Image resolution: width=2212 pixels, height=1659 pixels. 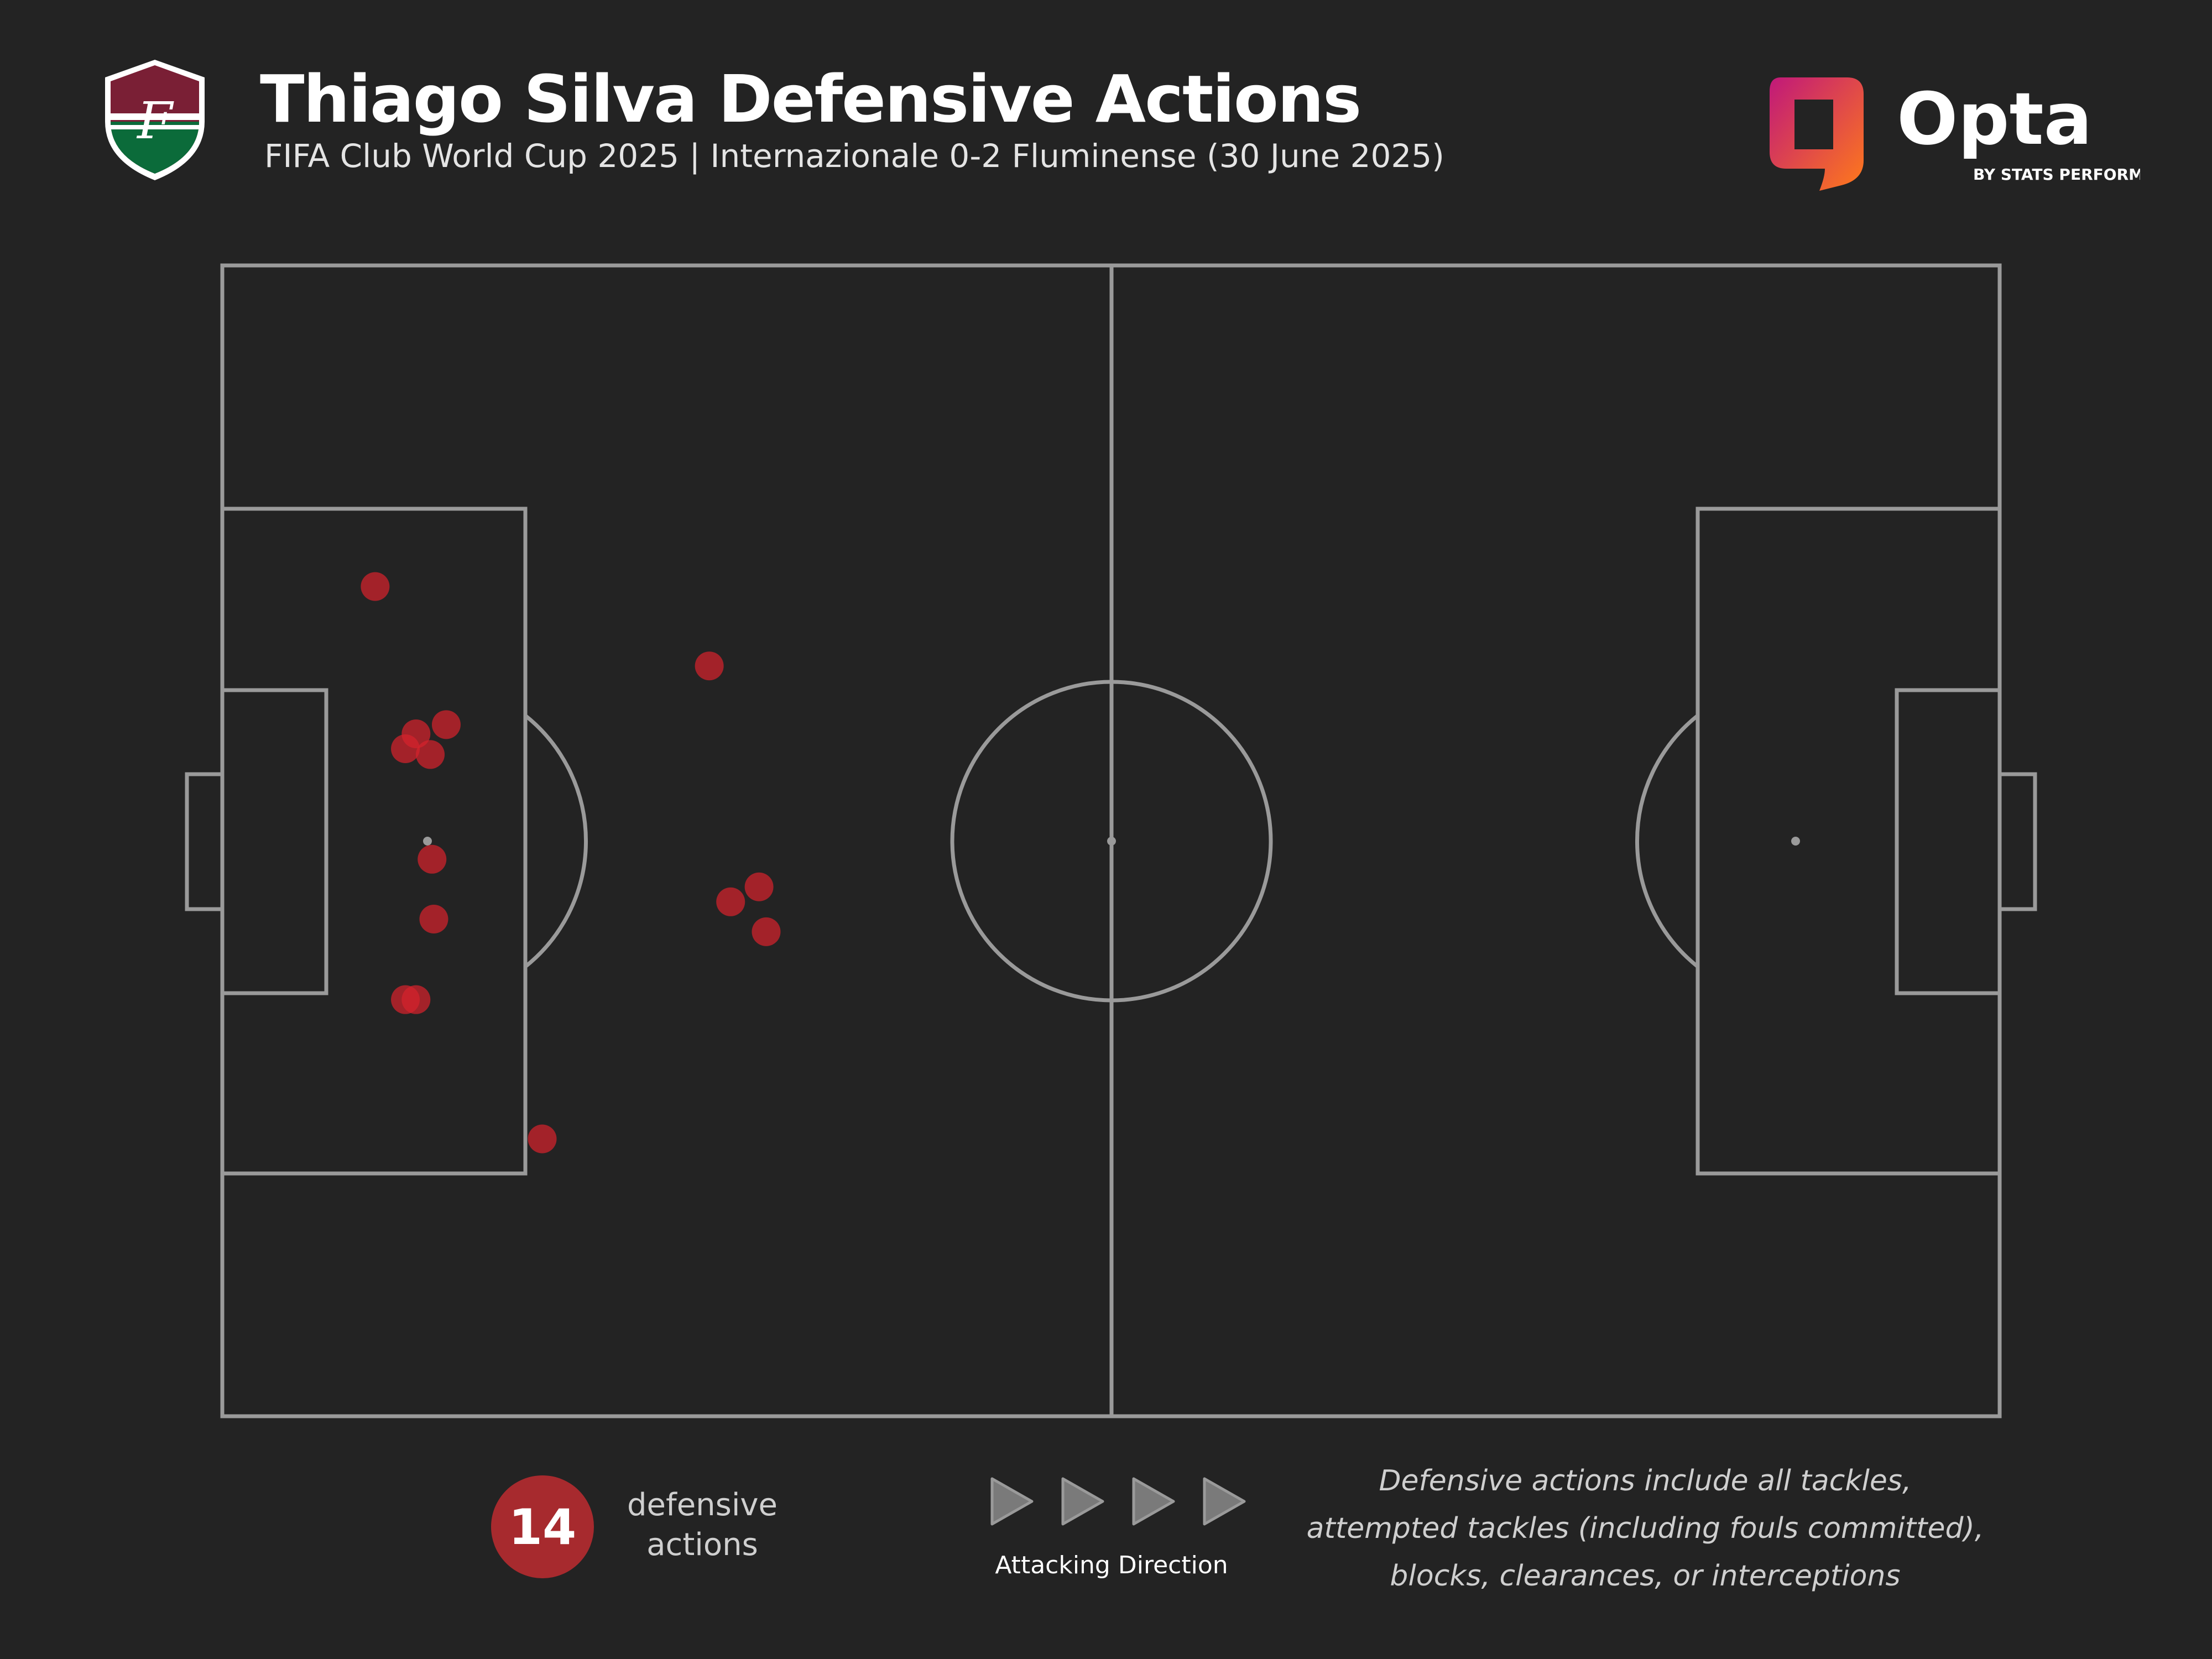 What do you see at coordinates (556, 841) in the screenshot?
I see `left-penalty-arc` at bounding box center [556, 841].